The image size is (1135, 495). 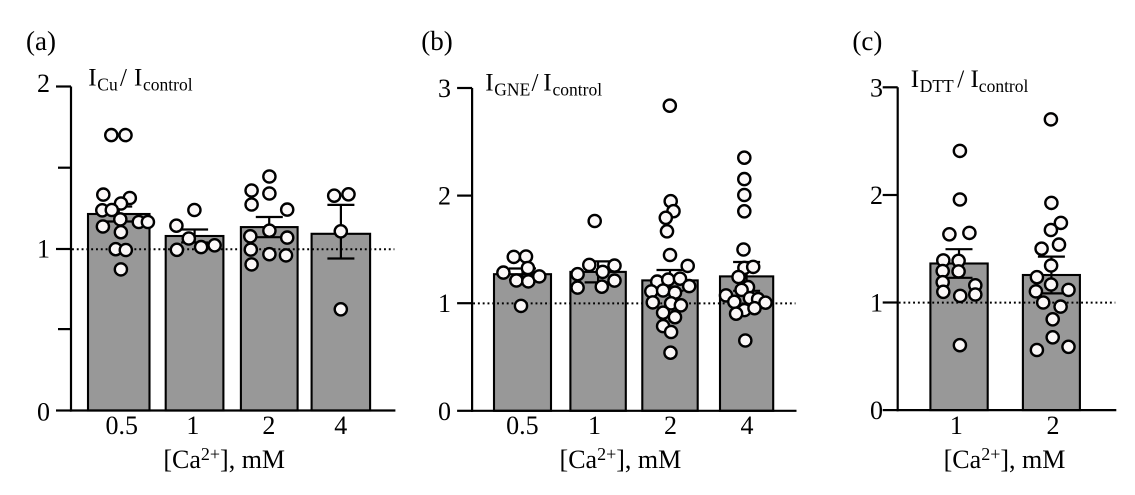 What do you see at coordinates (970, 81) in the screenshot?
I see `svg-text:IDTT/Icontrol: IDTT / Icontrol` at bounding box center [970, 81].